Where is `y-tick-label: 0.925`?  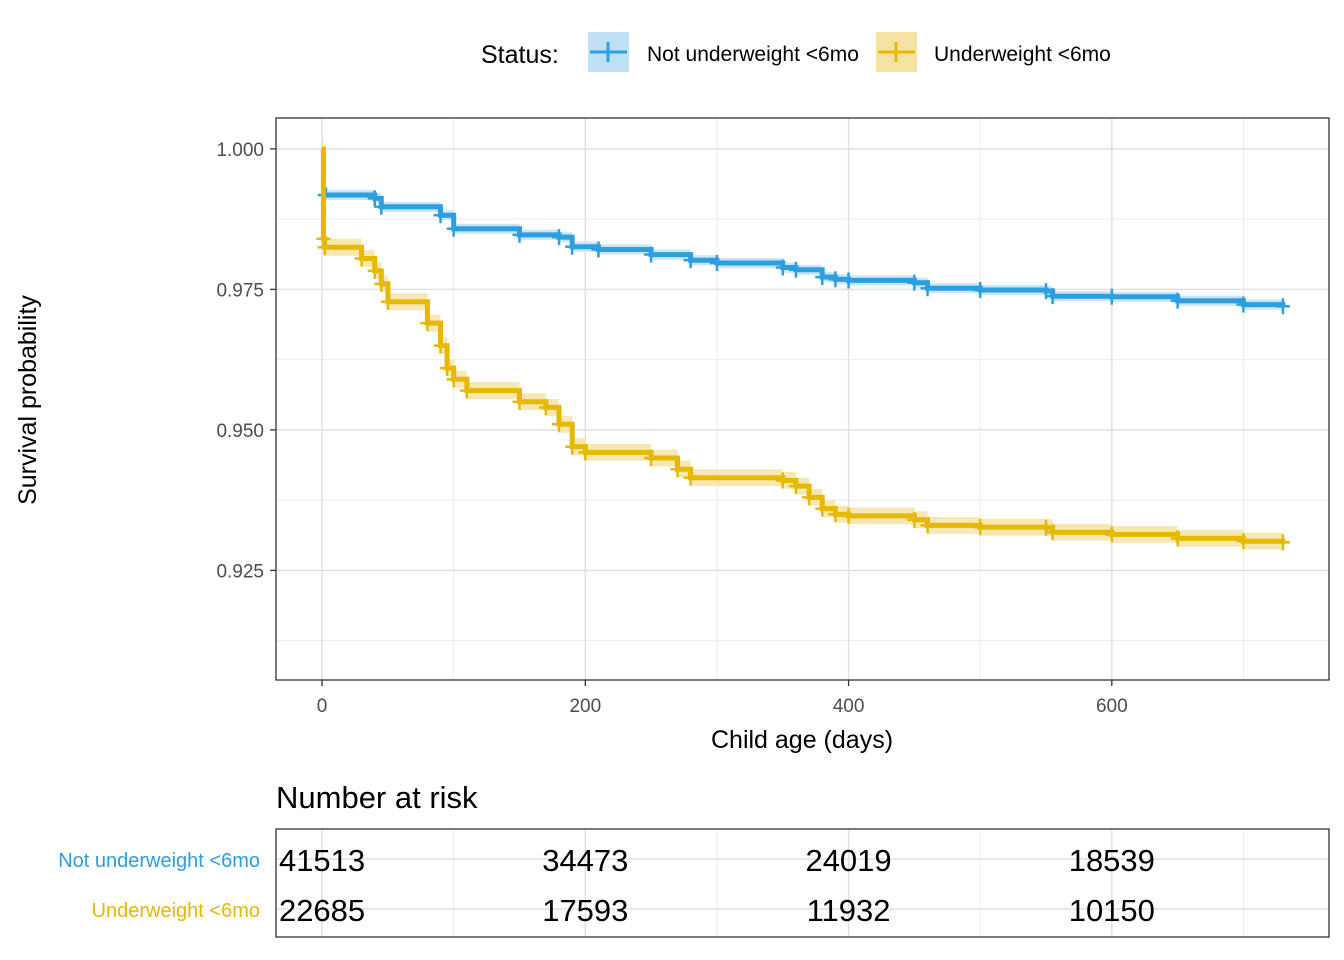
y-tick-label: 0.925 is located at coordinates (240, 571).